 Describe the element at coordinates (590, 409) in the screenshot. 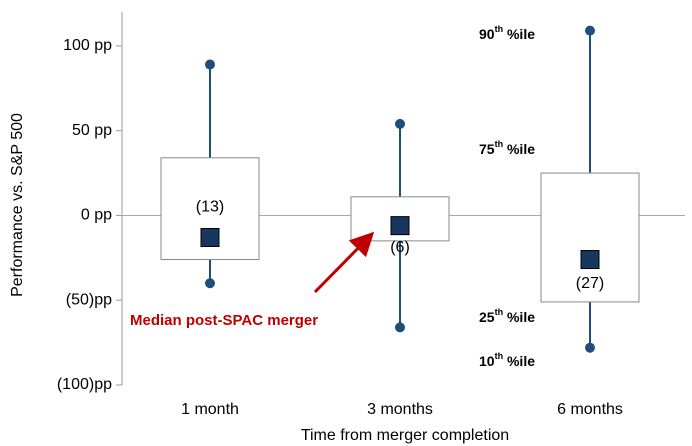

I see `x-tick-label: 6 months` at that location.